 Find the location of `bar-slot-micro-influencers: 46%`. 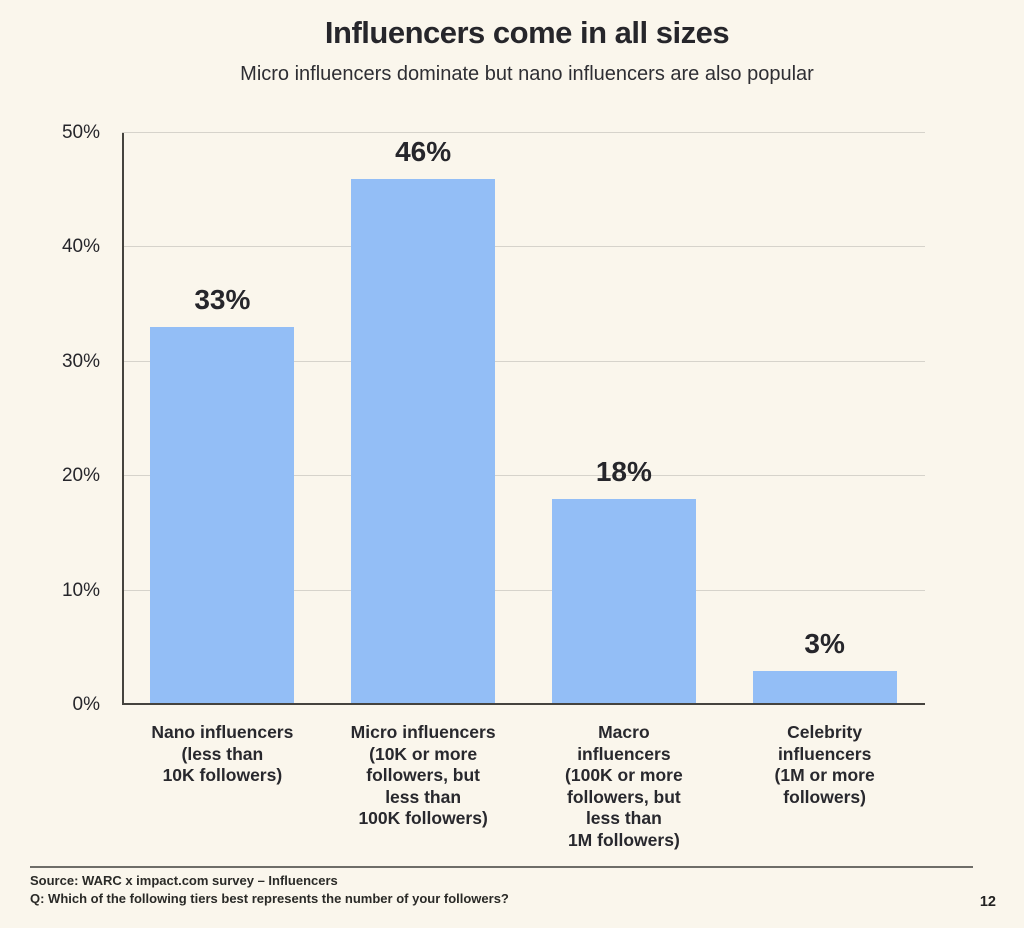

bar-slot-micro-influencers: 46% is located at coordinates (423, 419).